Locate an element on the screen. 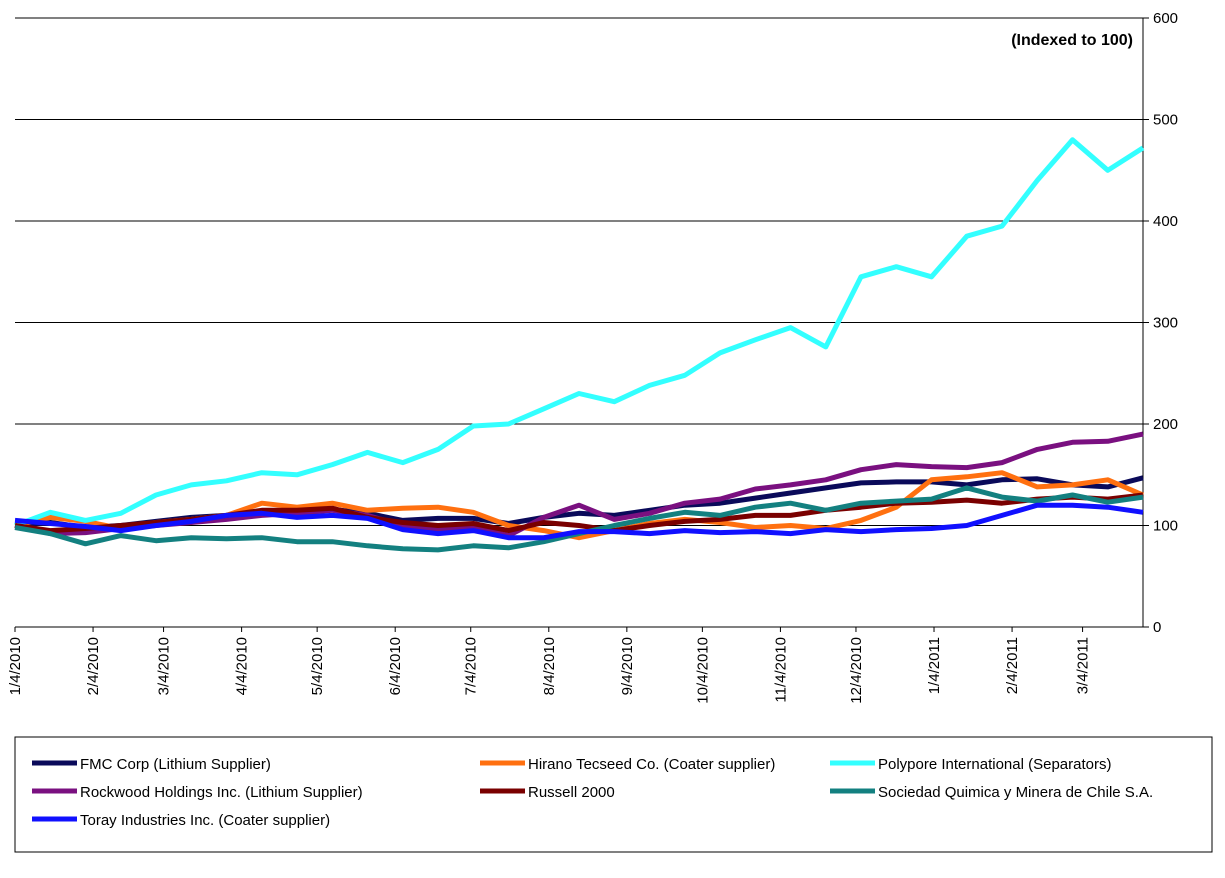 The image size is (1225, 878). legend-box is located at coordinates (613, 794).